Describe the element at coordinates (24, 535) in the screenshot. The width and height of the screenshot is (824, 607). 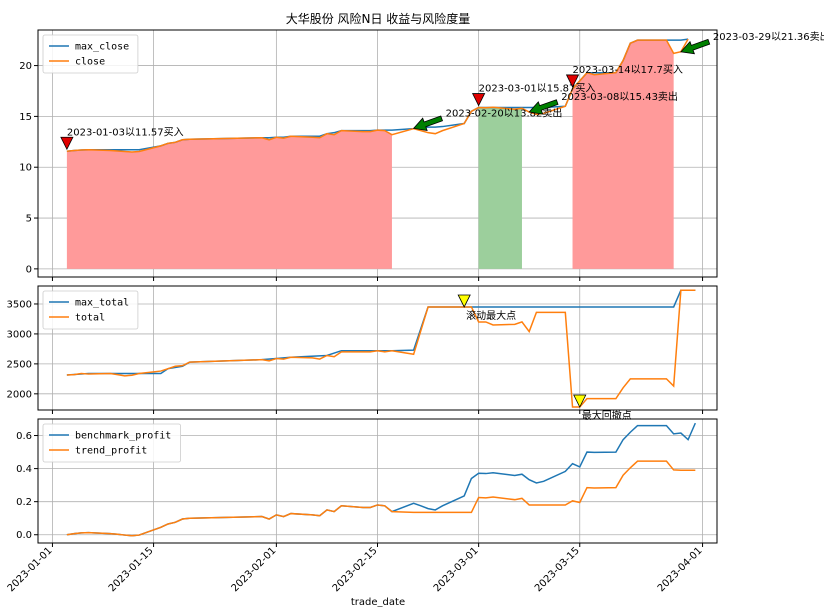
I see `y-tick-label: 0.0` at that location.